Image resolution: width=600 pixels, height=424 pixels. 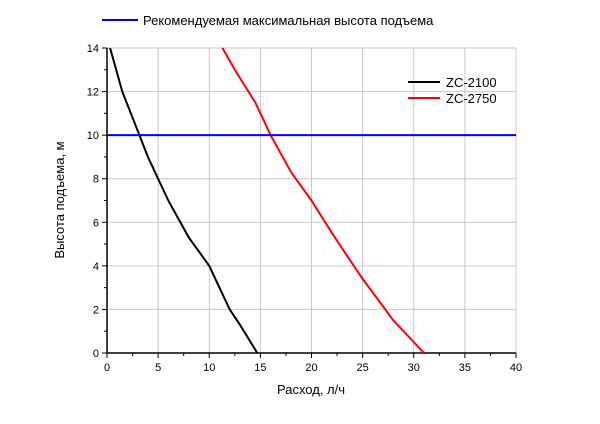 What do you see at coordinates (96, 354) in the screenshot?
I see `y-tick-label: 0` at bounding box center [96, 354].